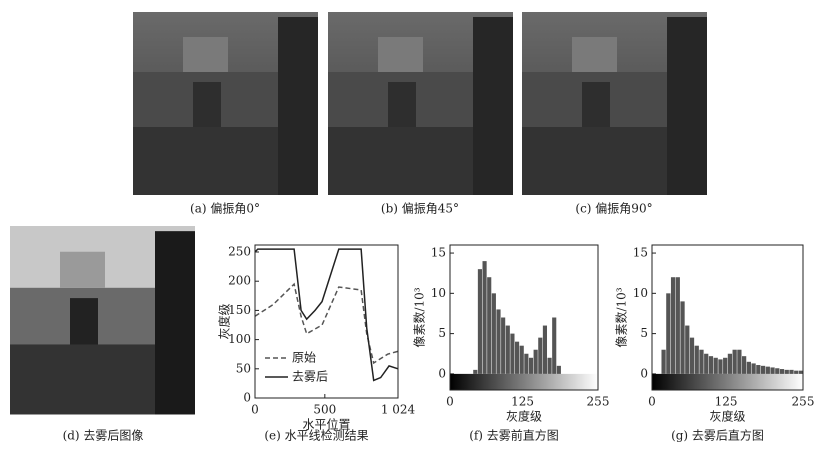  I want to click on y-tick-label: 200, so click(239, 281).